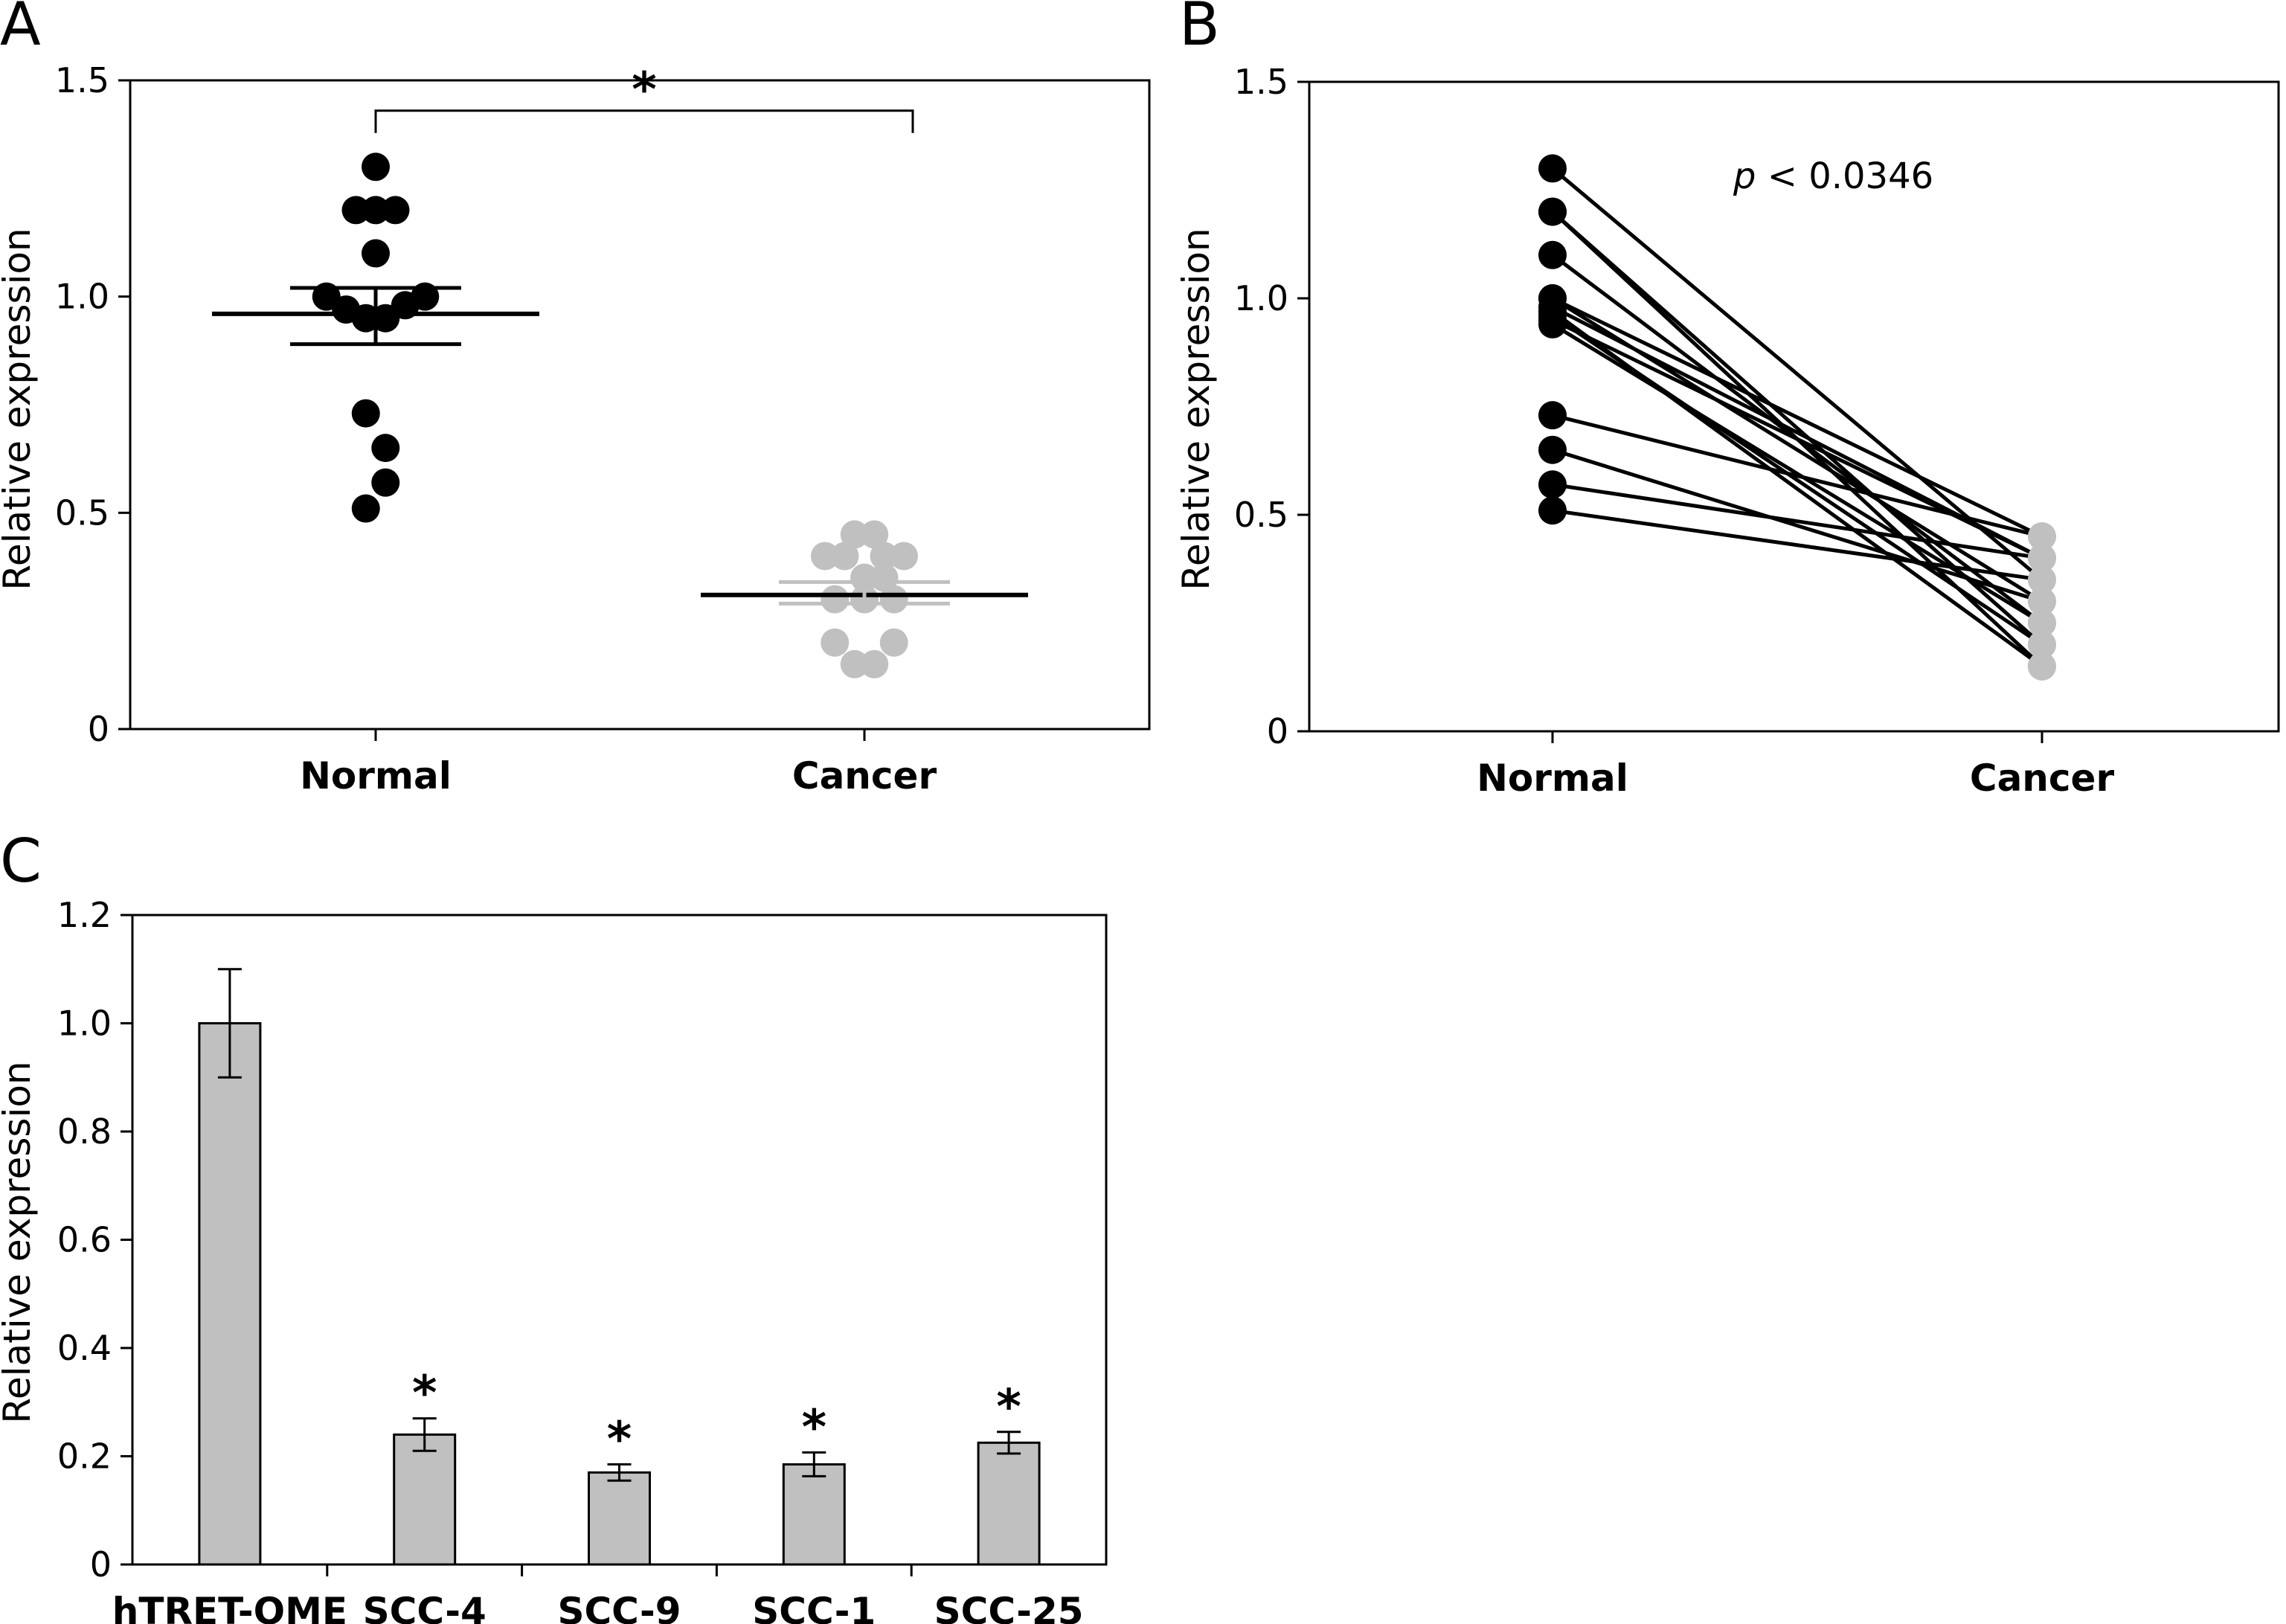 The image size is (2286, 1624). I want to click on panel-b-y-axis-label: Relative expression, so click(1196, 409).